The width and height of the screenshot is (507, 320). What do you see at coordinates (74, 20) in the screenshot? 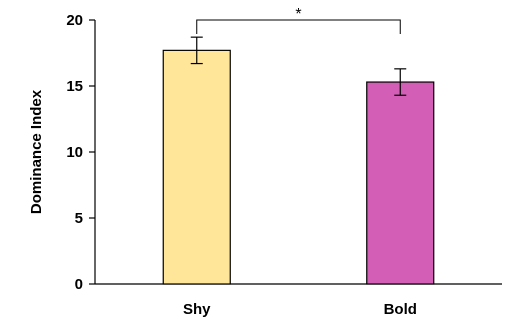
I see `y-tick-label: 20` at bounding box center [74, 20].